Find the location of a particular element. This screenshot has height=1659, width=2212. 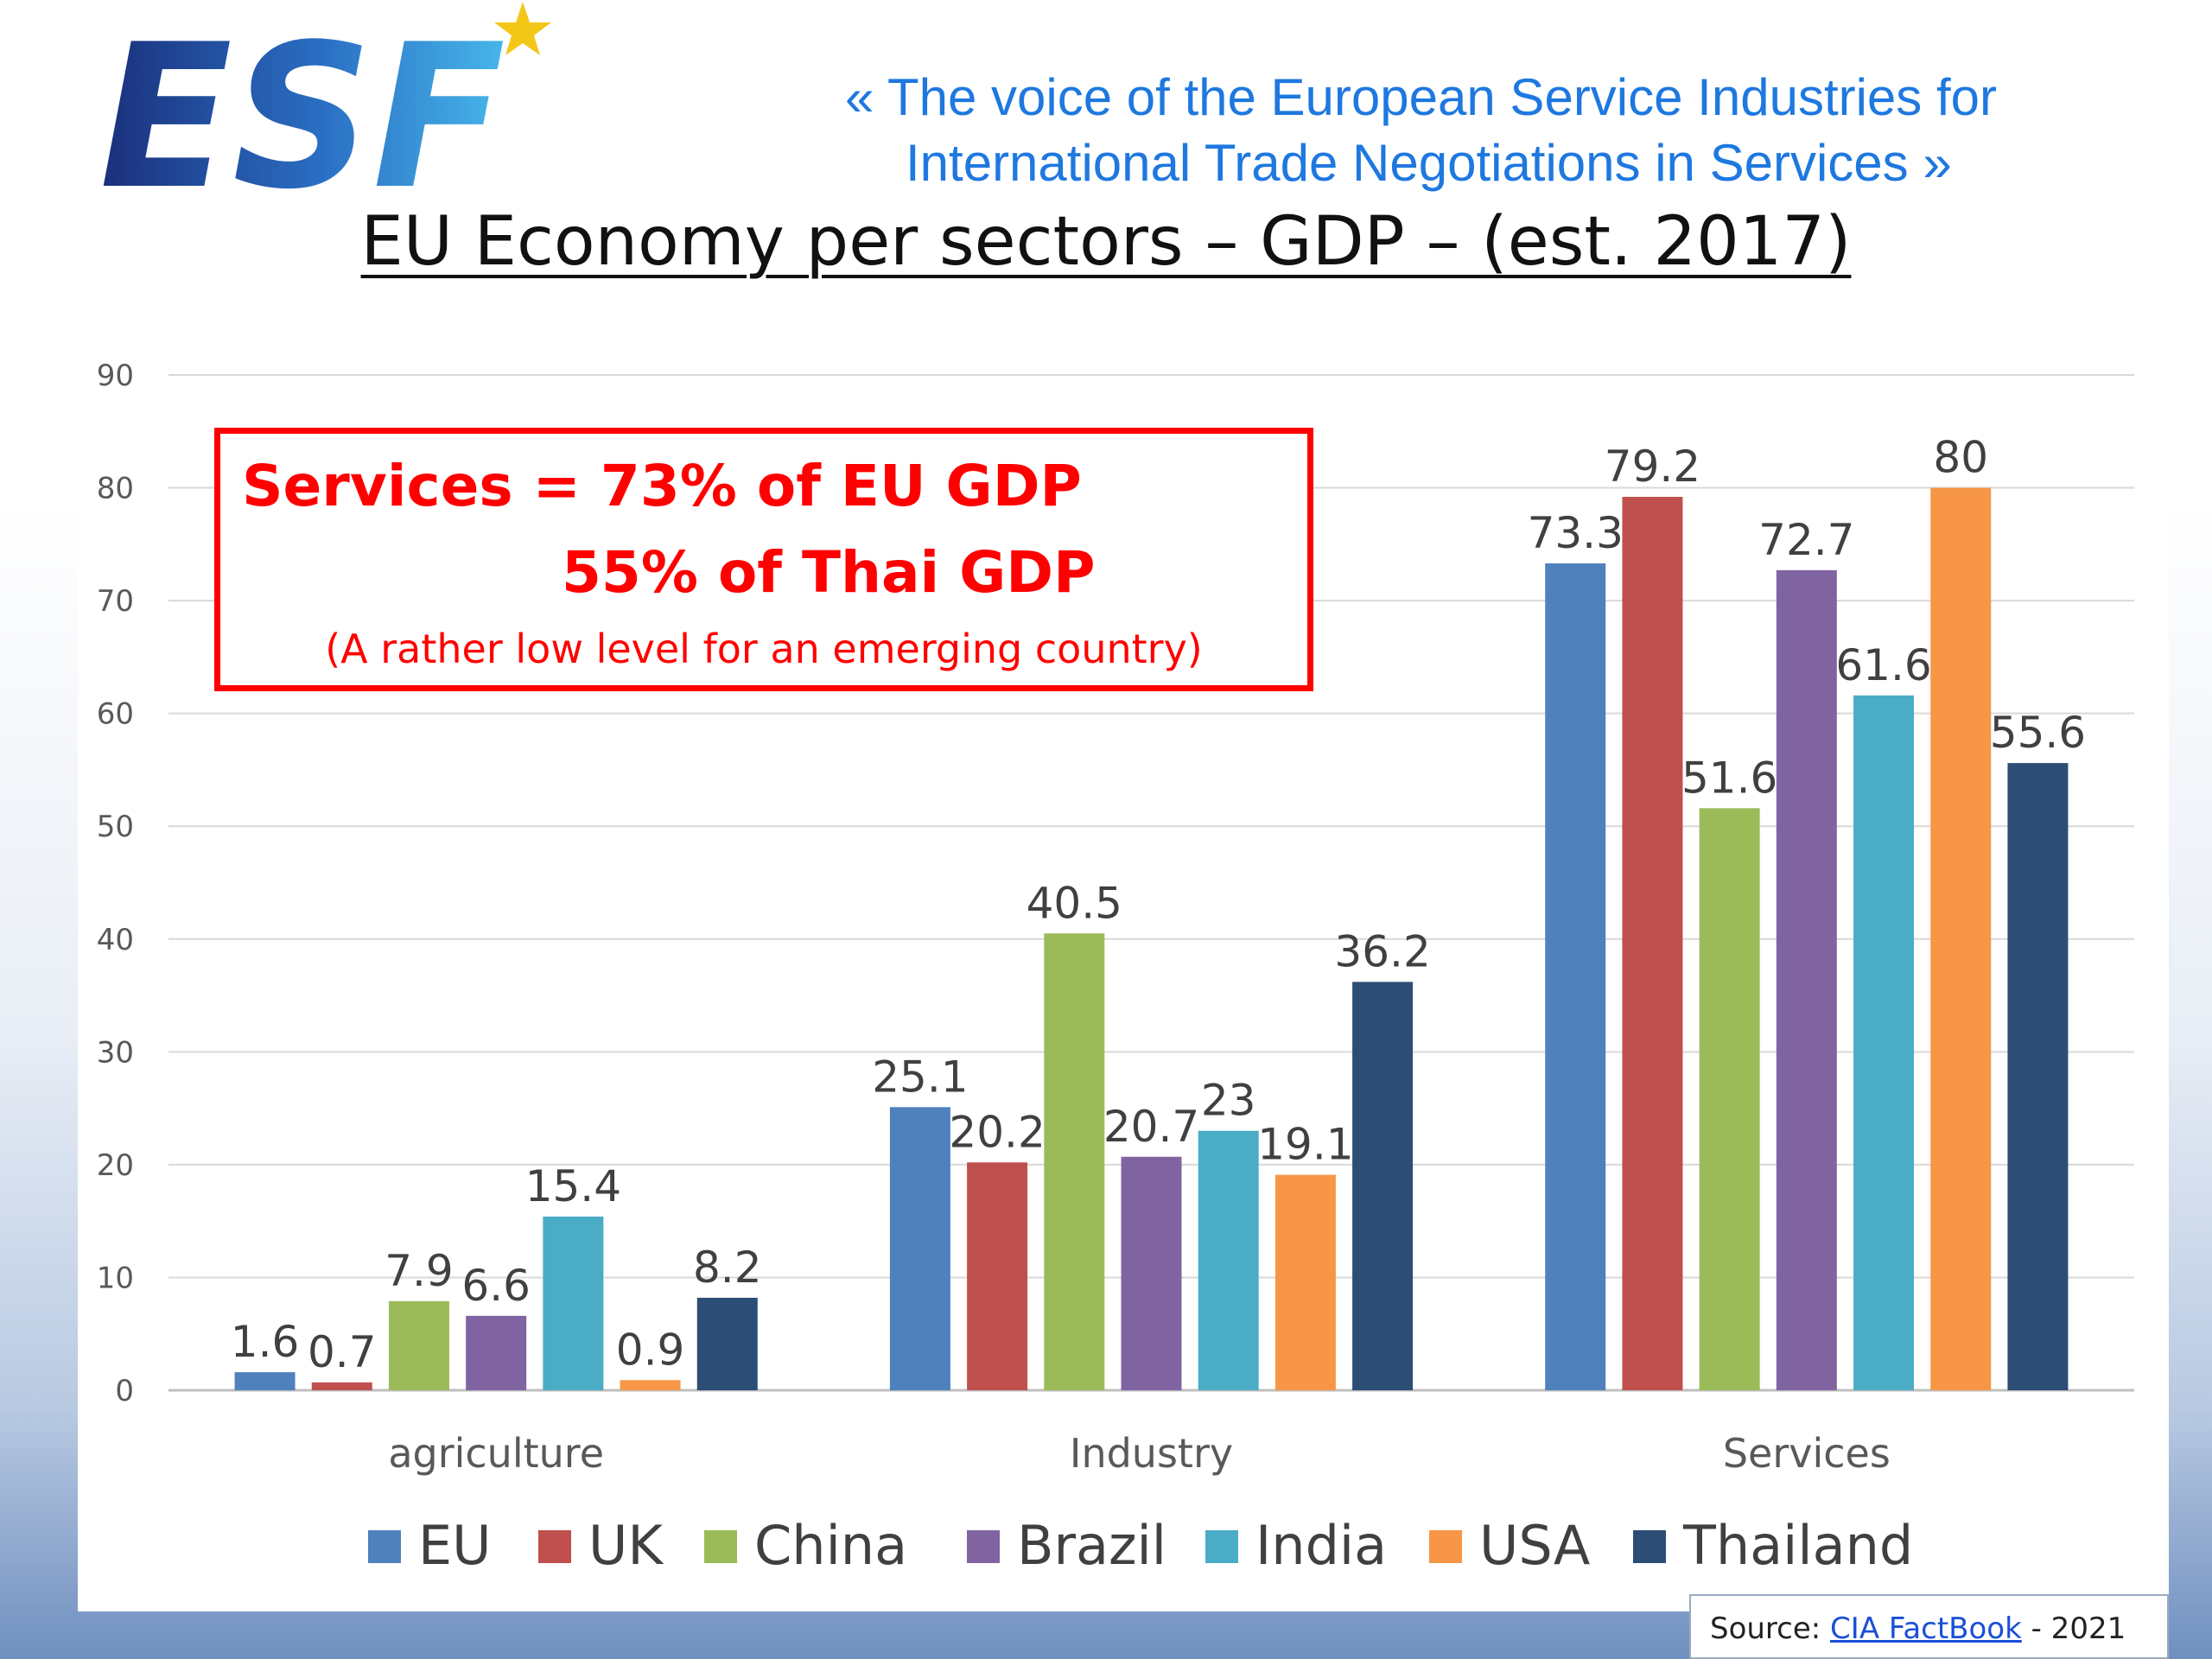

data-label: 0.9 is located at coordinates (650, 1350).